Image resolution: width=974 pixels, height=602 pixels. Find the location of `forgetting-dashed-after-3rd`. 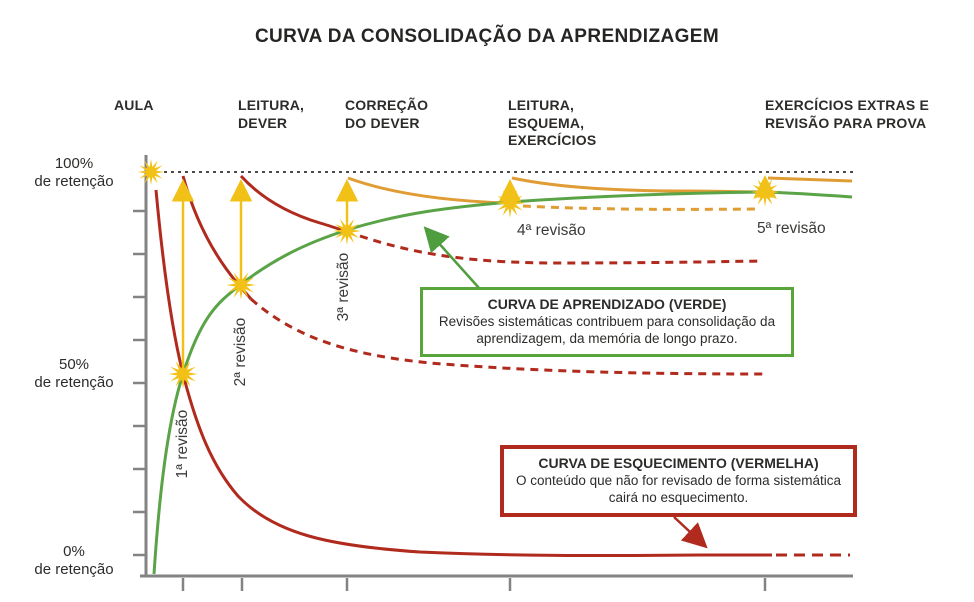

forgetting-dashed-after-3rd is located at coordinates (640, 207).